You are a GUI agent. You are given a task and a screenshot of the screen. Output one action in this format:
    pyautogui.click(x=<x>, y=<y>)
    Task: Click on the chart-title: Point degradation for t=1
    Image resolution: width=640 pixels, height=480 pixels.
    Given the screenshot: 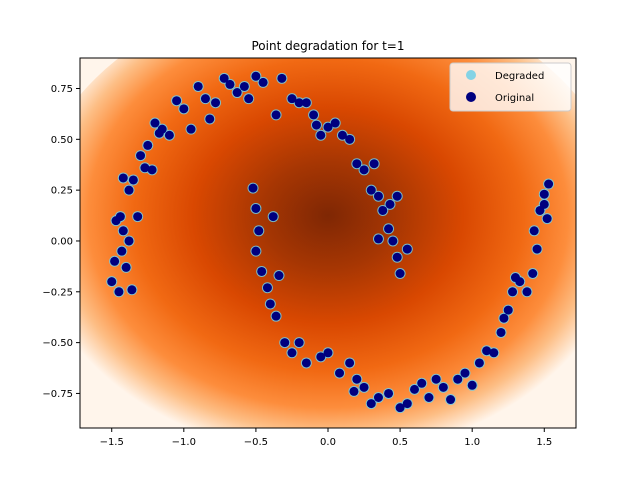 What is the action you would take?
    pyautogui.click(x=328, y=46)
    